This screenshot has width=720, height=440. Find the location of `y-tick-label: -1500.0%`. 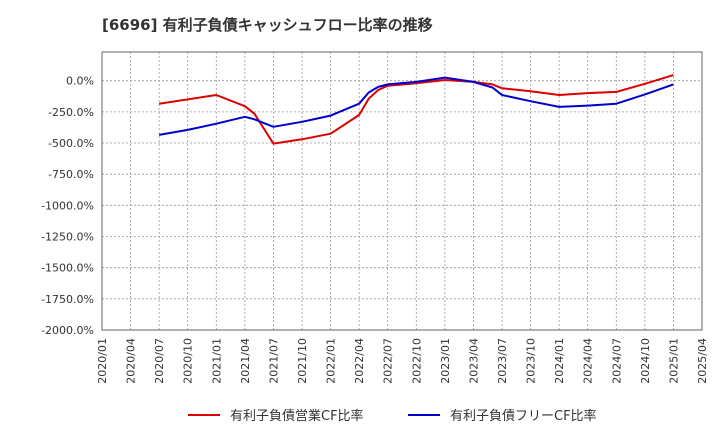

y-tick-label: -1500.0% is located at coordinates (67, 268).